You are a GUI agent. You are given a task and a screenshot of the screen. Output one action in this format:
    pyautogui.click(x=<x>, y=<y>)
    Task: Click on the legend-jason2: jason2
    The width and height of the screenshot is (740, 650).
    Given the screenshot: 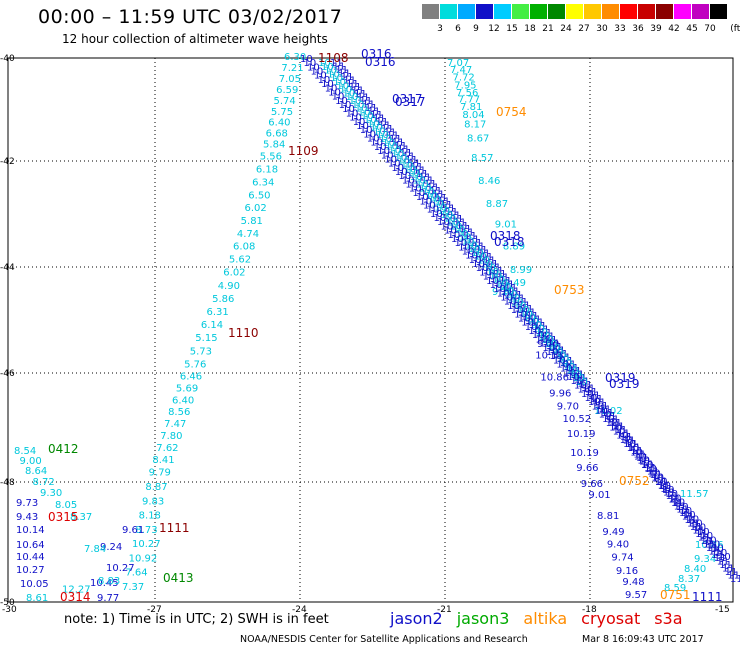 What is the action you would take?
    pyautogui.click(x=416, y=618)
    